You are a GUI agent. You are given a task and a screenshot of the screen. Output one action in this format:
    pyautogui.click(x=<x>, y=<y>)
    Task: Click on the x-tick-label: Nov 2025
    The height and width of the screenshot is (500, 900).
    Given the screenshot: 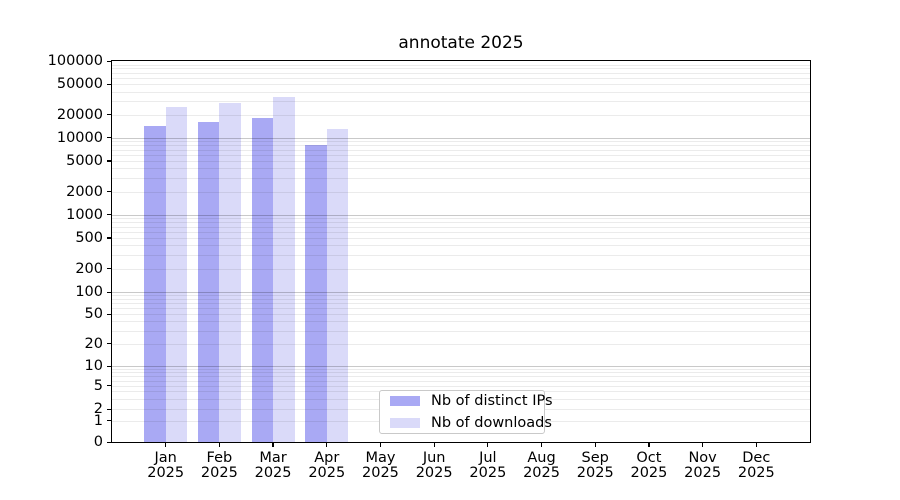 What is the action you would take?
    pyautogui.click(x=703, y=466)
    